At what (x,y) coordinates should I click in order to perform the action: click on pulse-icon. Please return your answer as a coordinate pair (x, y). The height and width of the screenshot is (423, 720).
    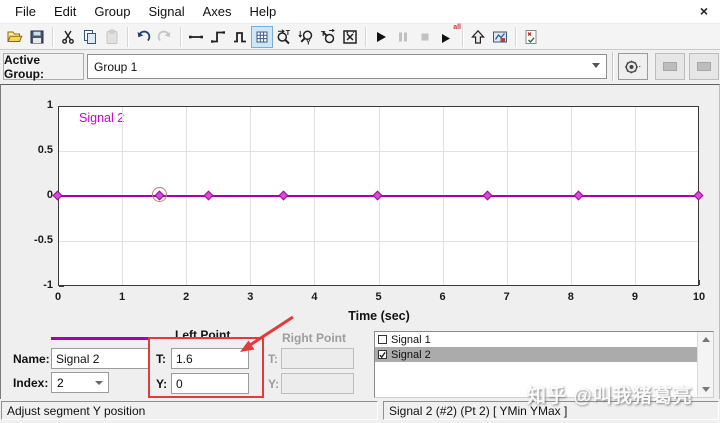
    Looking at the image, I should click on (240, 36).